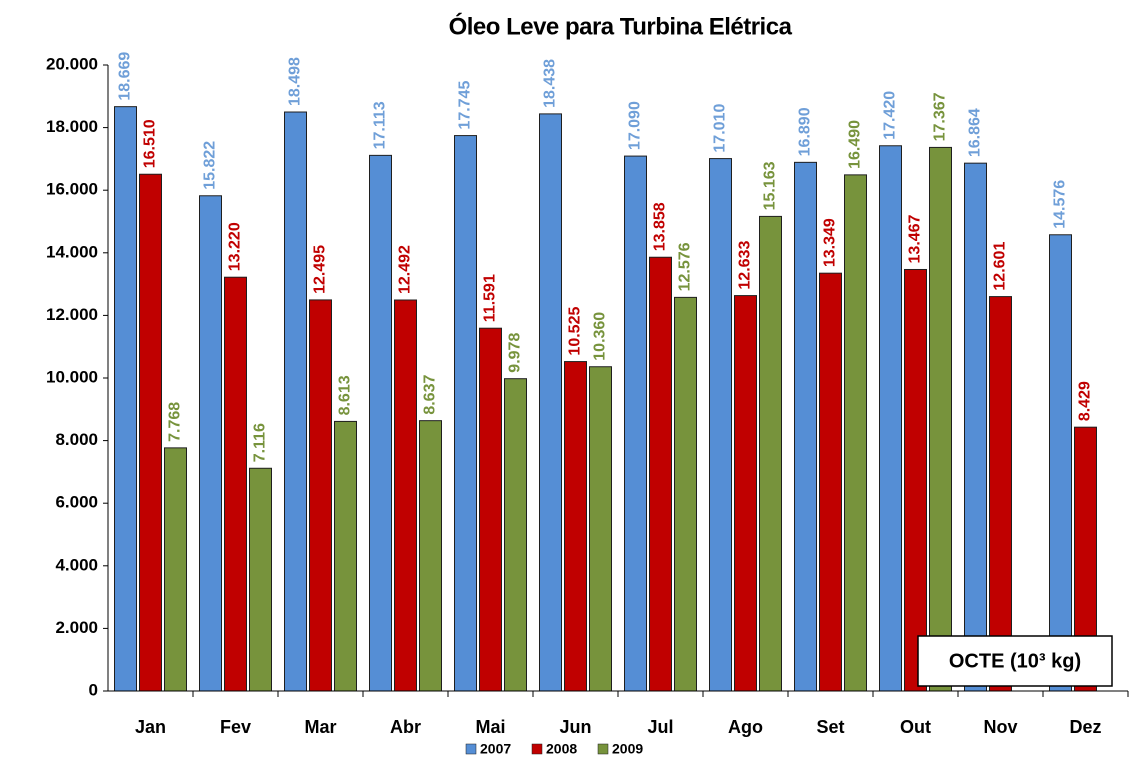 The height and width of the screenshot is (764, 1132). I want to click on value-label: 17.420, so click(890, 115).